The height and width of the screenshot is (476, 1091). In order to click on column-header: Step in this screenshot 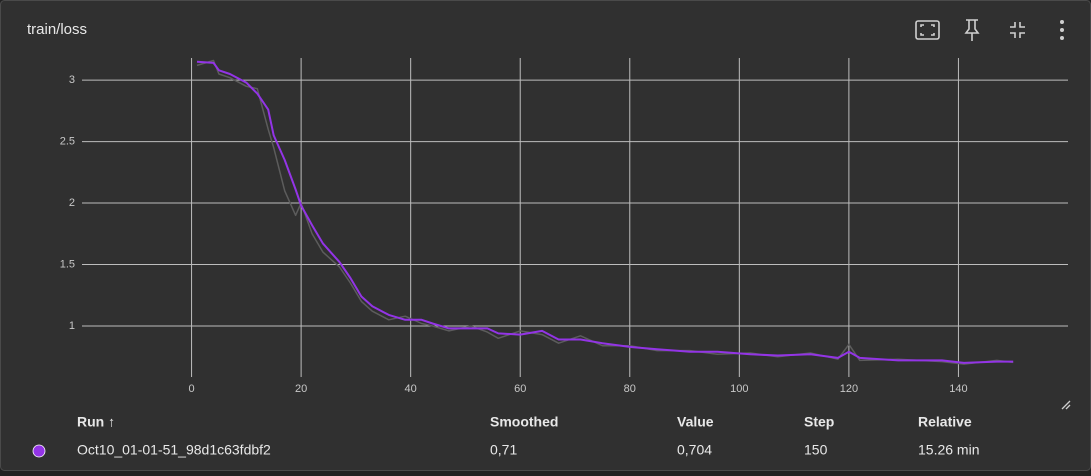, I will do `click(819, 422)`.